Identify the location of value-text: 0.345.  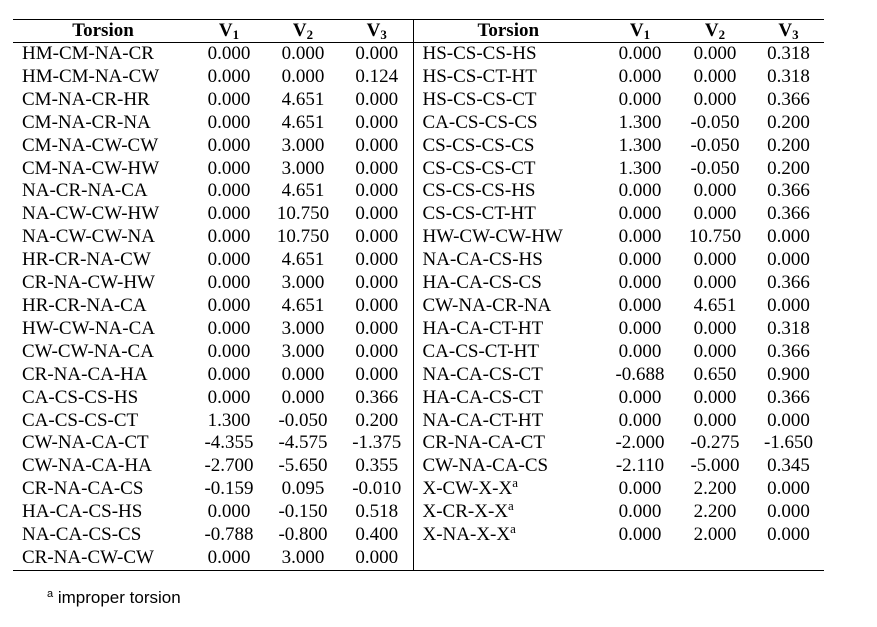
(788, 466).